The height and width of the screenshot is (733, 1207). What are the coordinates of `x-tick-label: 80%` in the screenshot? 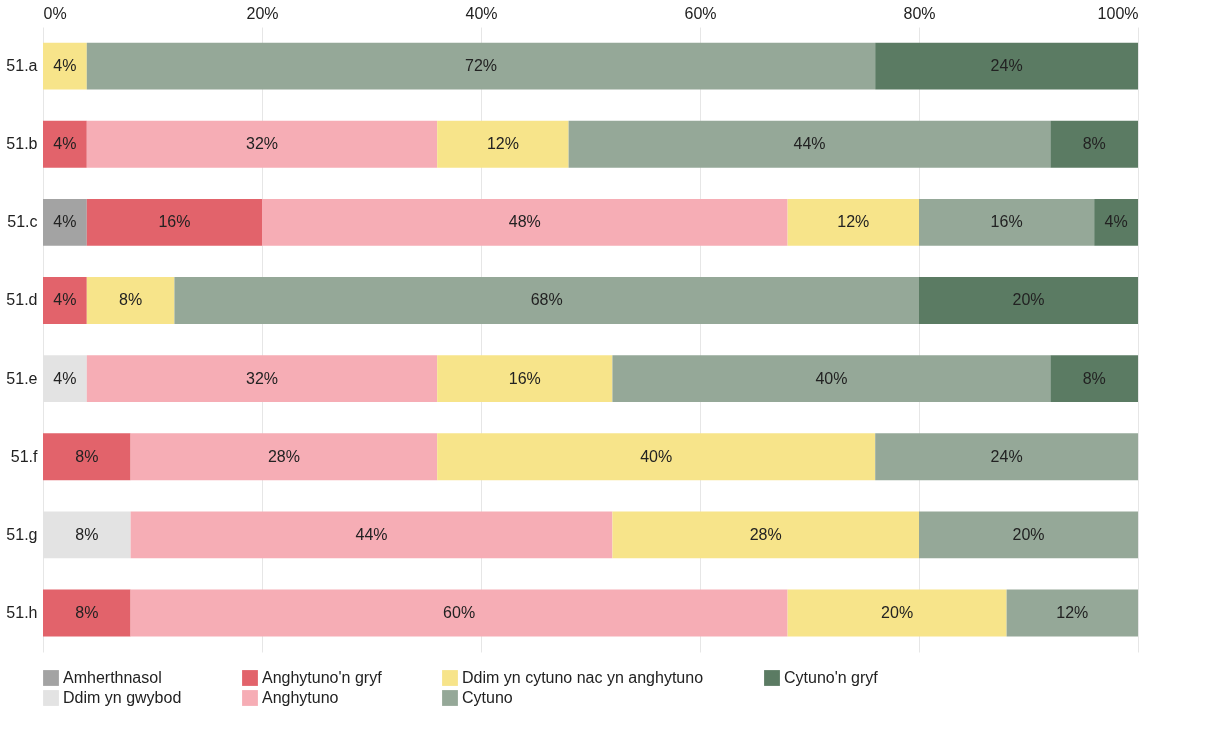 It's located at (919, 13).